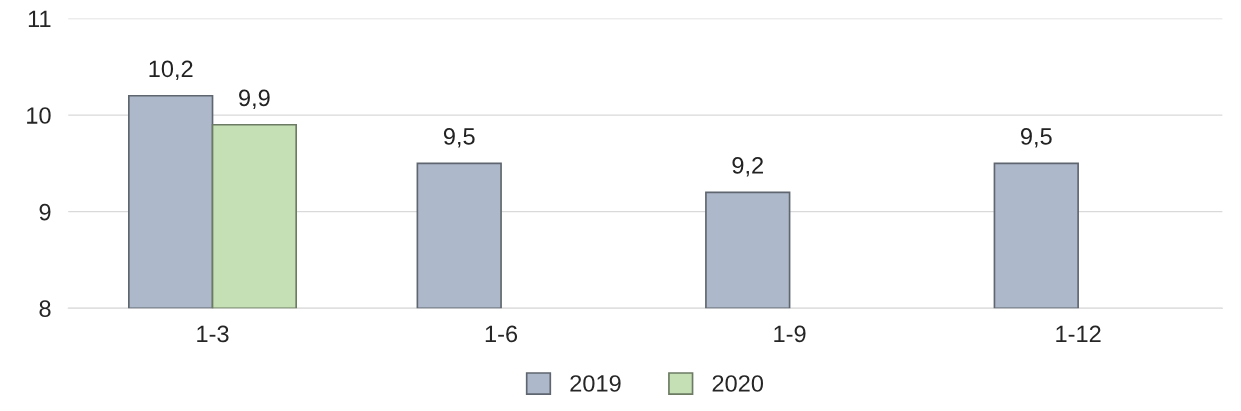 This screenshot has height=411, width=1241. What do you see at coordinates (213, 334) in the screenshot?
I see `x-tick-label: 1-3` at bounding box center [213, 334].